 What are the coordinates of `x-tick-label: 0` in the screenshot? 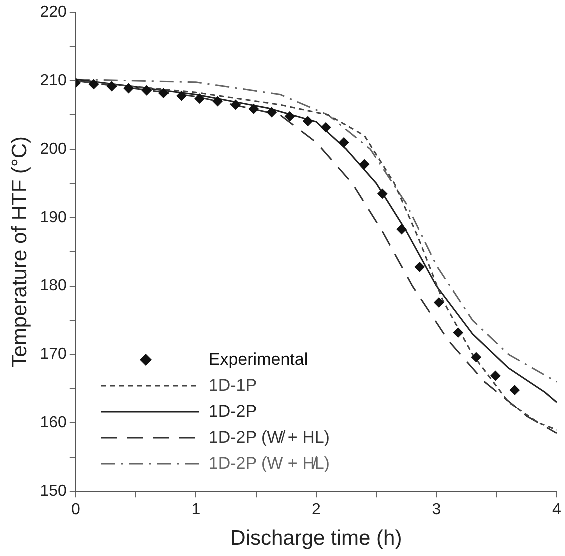 It's located at (75, 510).